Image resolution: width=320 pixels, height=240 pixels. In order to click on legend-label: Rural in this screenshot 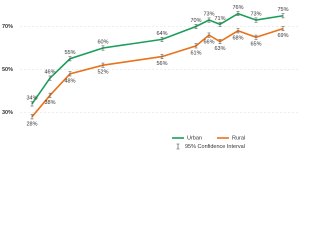, I will do `click(238, 138)`.